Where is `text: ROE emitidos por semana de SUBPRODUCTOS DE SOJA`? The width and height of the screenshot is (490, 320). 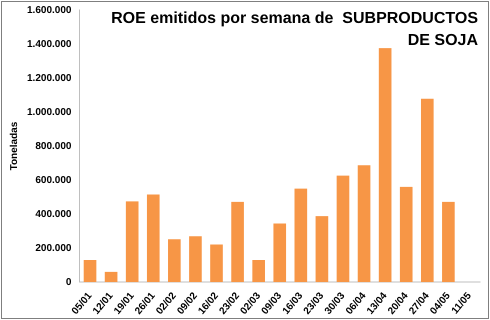 text: ROE emitidos por semana de SUBPRODUCTOS DE SOJA is located at coordinates (294, 30).